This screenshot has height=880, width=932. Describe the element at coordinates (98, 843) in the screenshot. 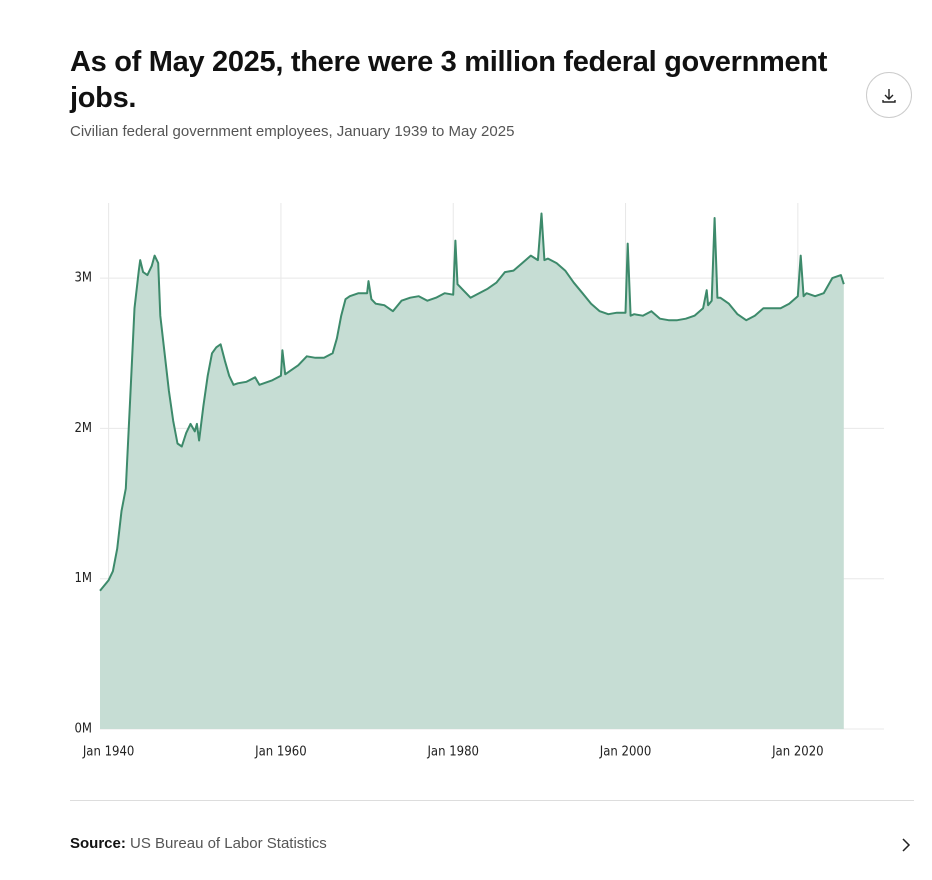

I see `source-label: Source:` at that location.